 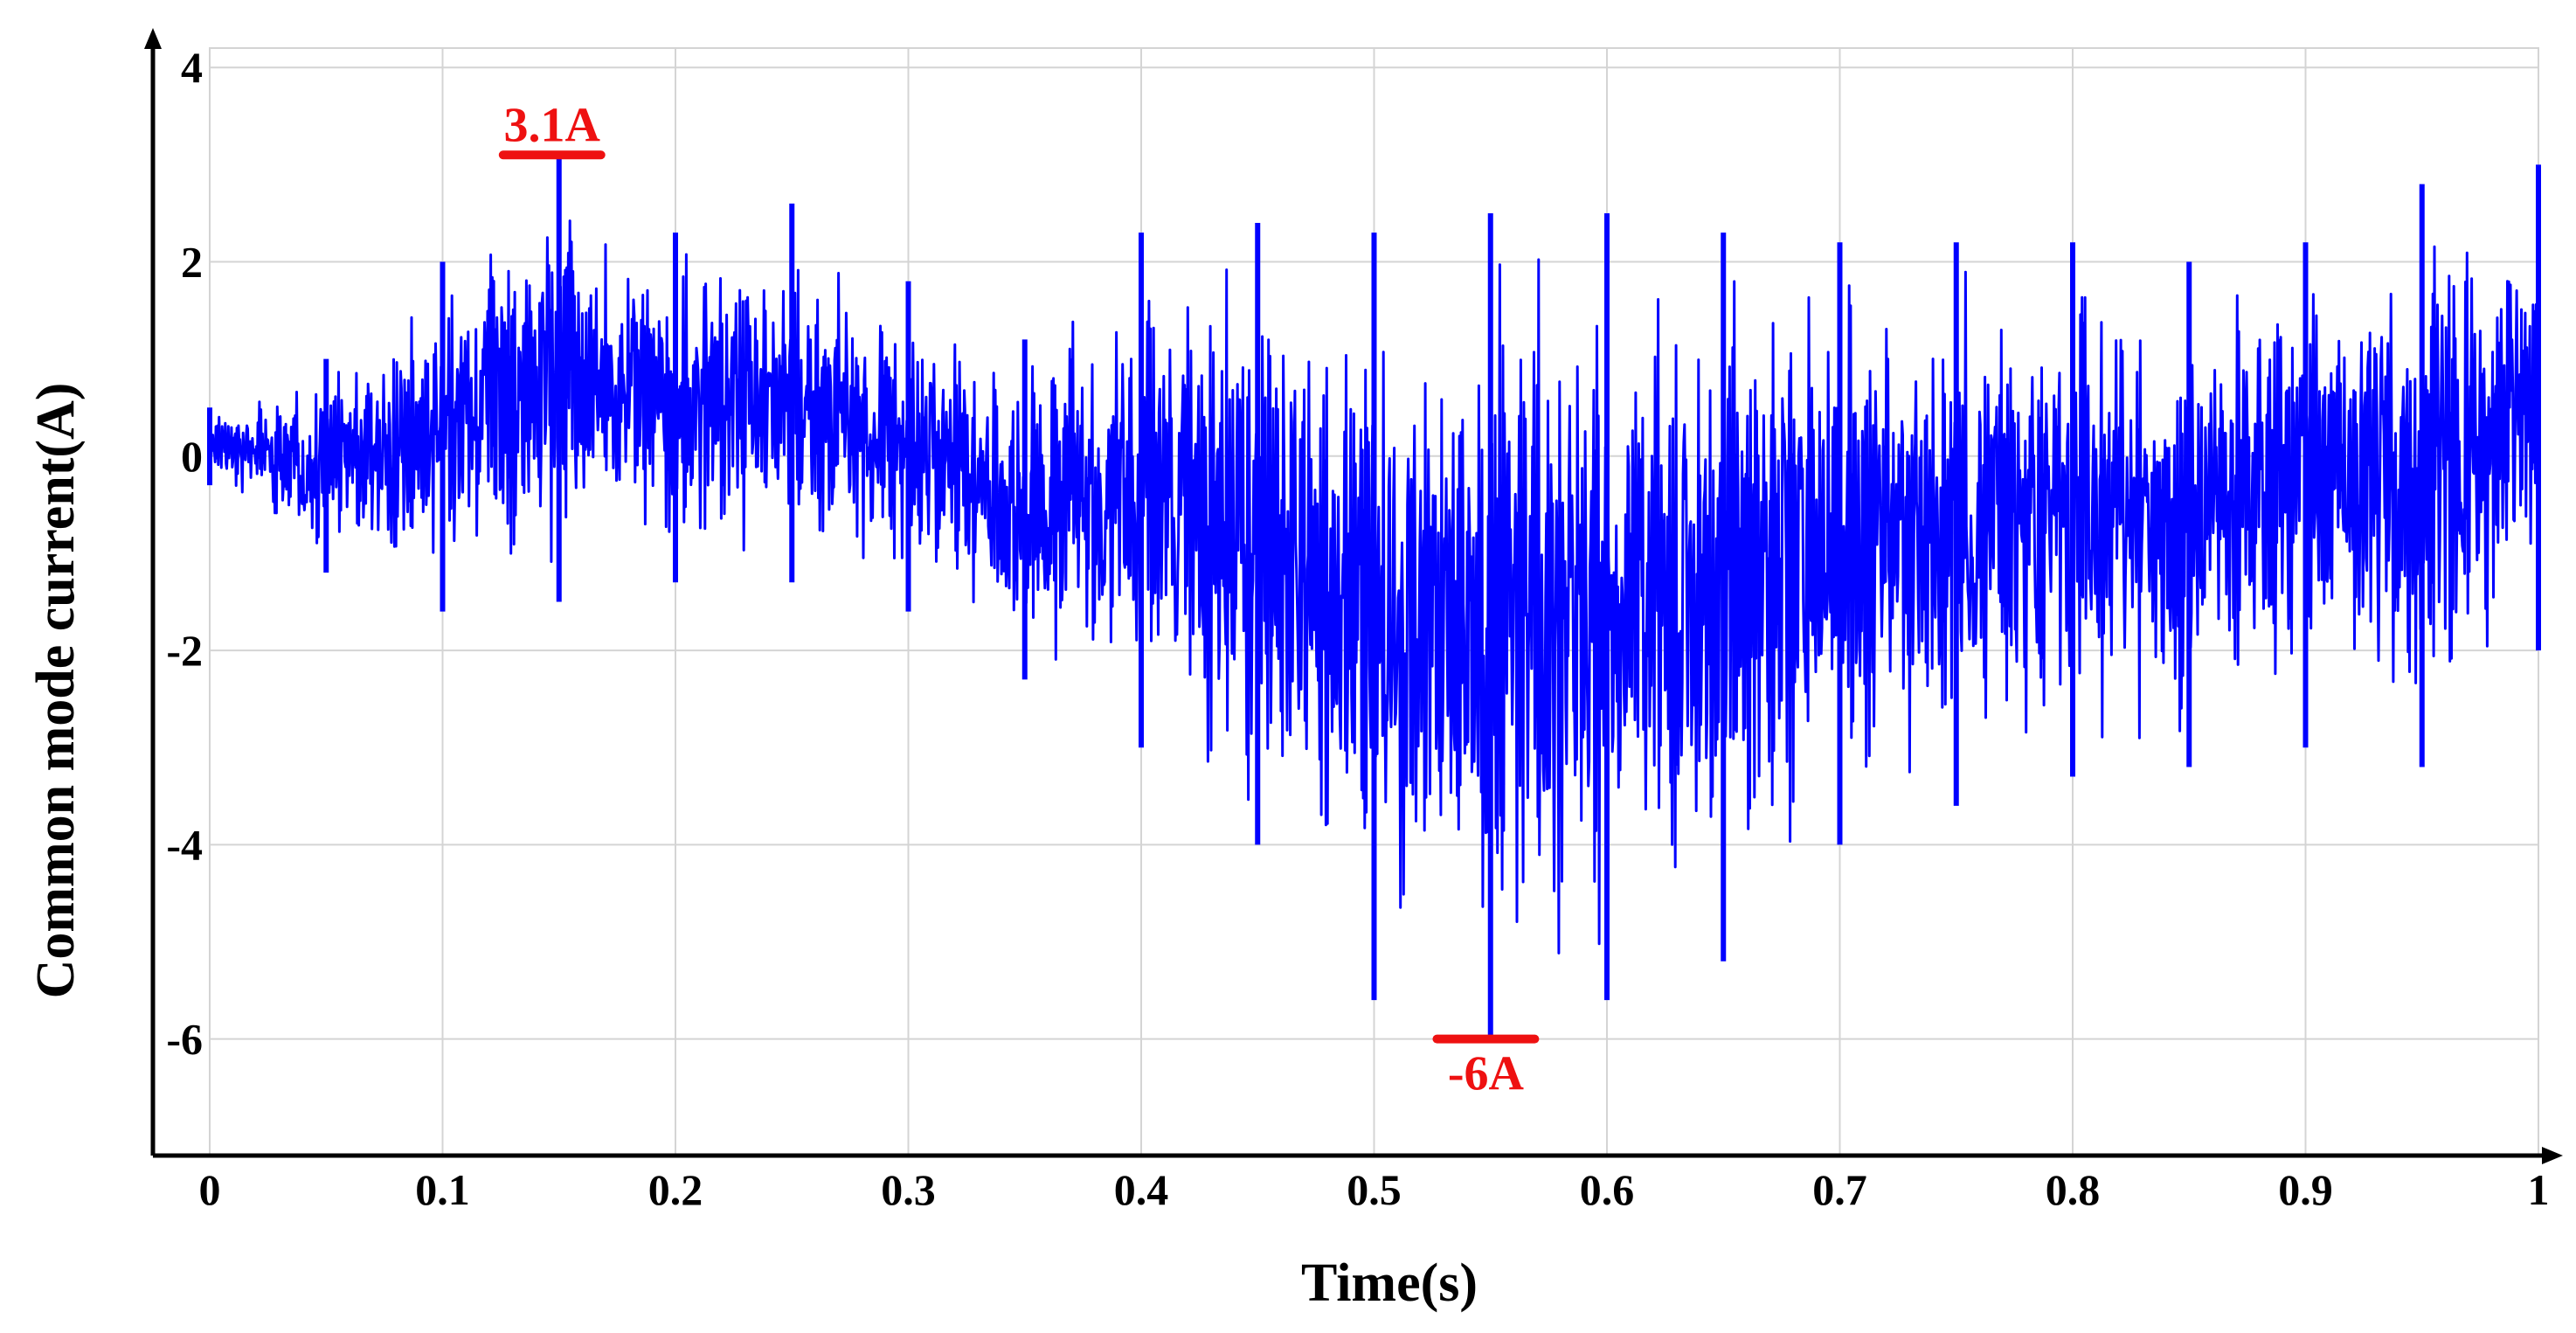 What do you see at coordinates (1374, 1189) in the screenshot?
I see `x-tick-label: 0.5` at bounding box center [1374, 1189].